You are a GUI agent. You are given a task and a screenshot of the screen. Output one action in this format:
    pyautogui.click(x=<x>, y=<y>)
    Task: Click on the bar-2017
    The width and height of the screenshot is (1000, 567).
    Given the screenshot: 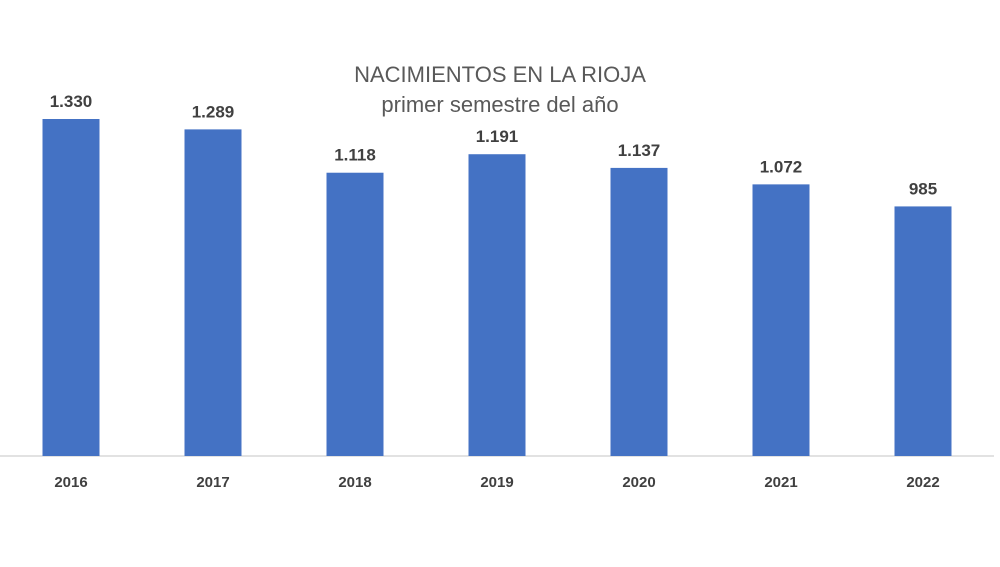 What is the action you would take?
    pyautogui.click(x=213, y=292)
    